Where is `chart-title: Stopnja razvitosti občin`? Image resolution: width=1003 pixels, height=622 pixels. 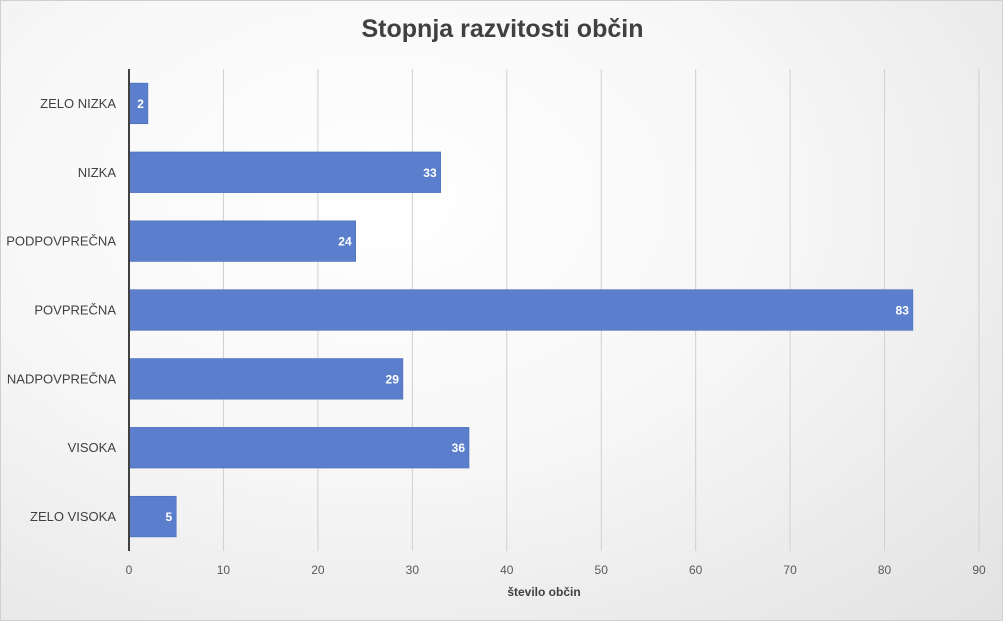 chart-title: Stopnja razvitosti občin is located at coordinates (502, 29).